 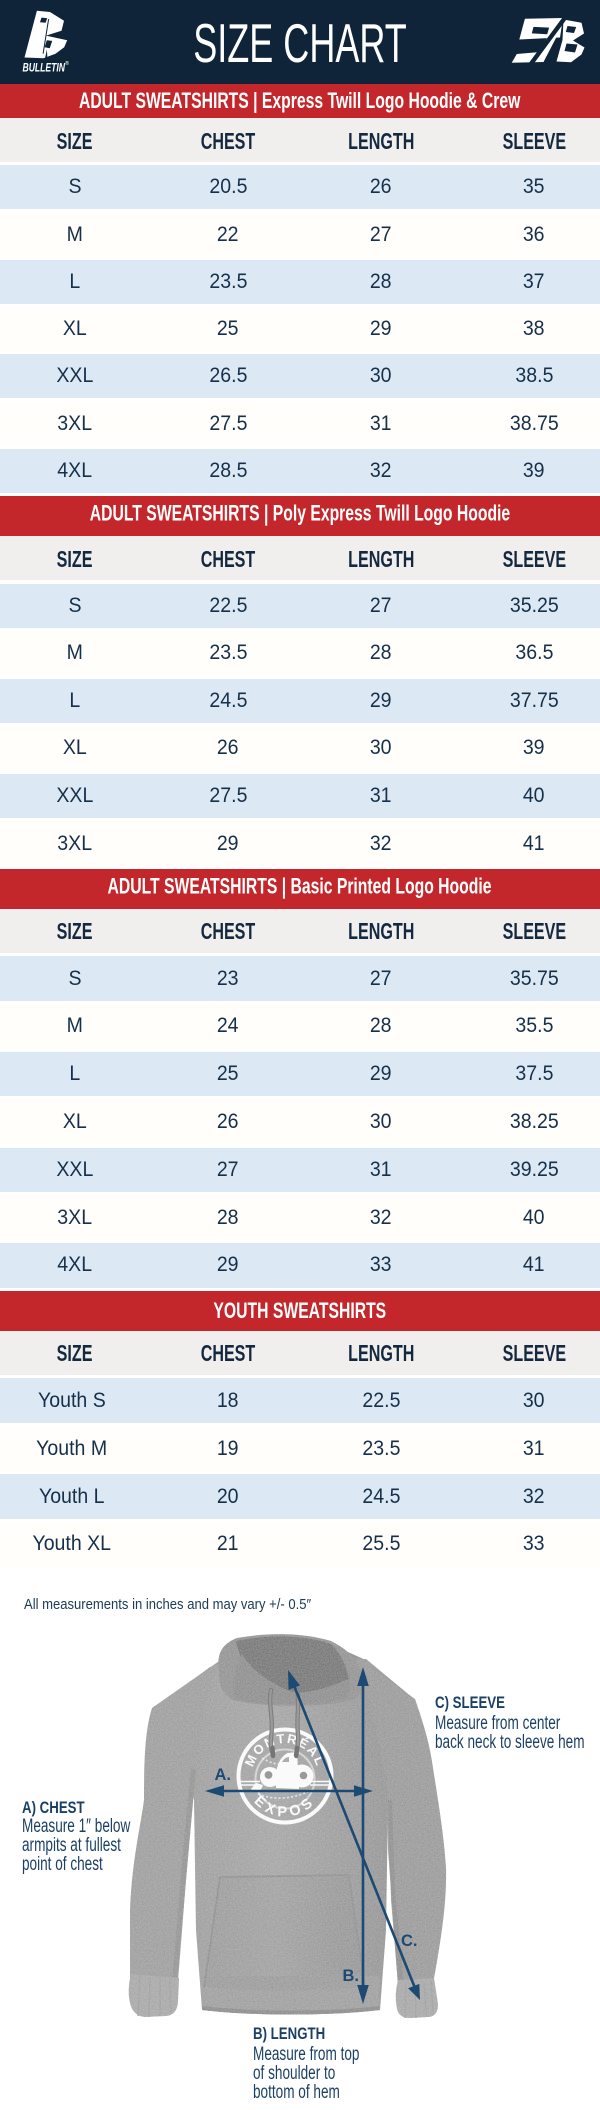 What do you see at coordinates (223, 1775) in the screenshot?
I see `svg-text: A.` at bounding box center [223, 1775].